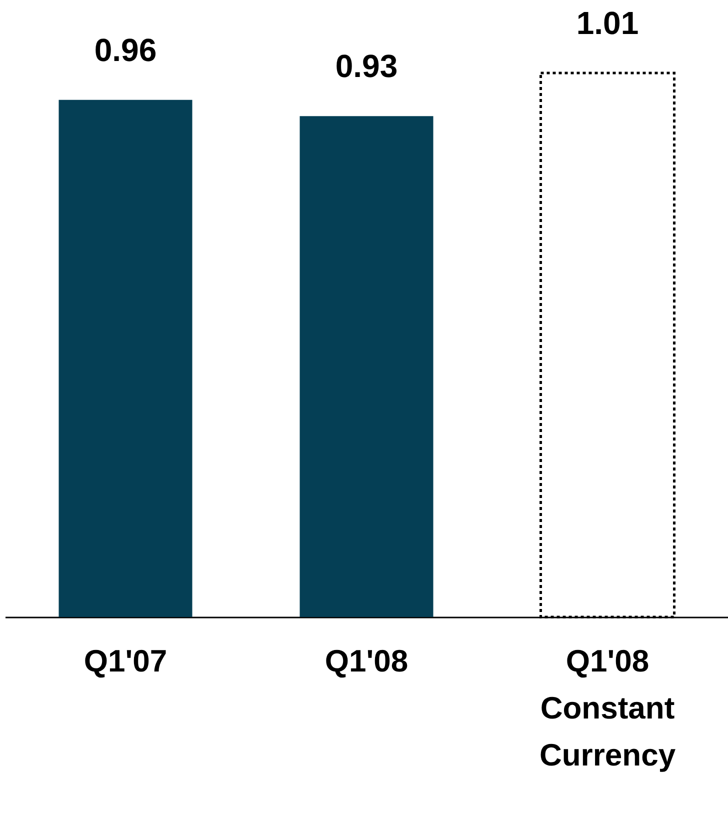 The height and width of the screenshot is (819, 728). What do you see at coordinates (607, 708) in the screenshot?
I see `x-tick-label: Q1'08 Constant Currency` at bounding box center [607, 708].